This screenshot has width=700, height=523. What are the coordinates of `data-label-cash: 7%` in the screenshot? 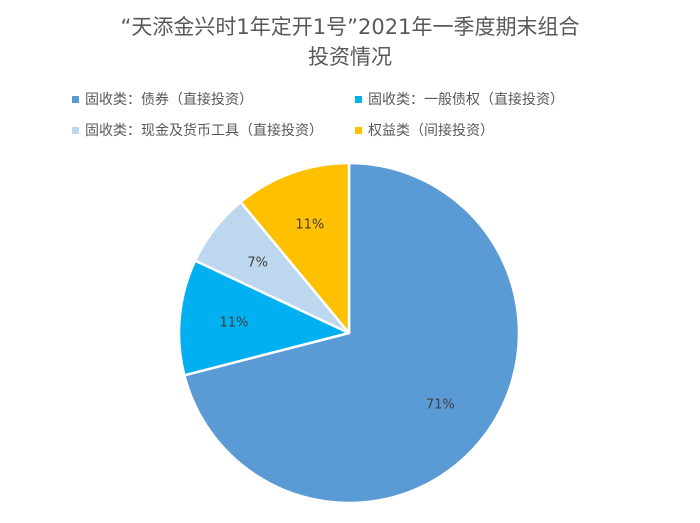 It's located at (257, 263).